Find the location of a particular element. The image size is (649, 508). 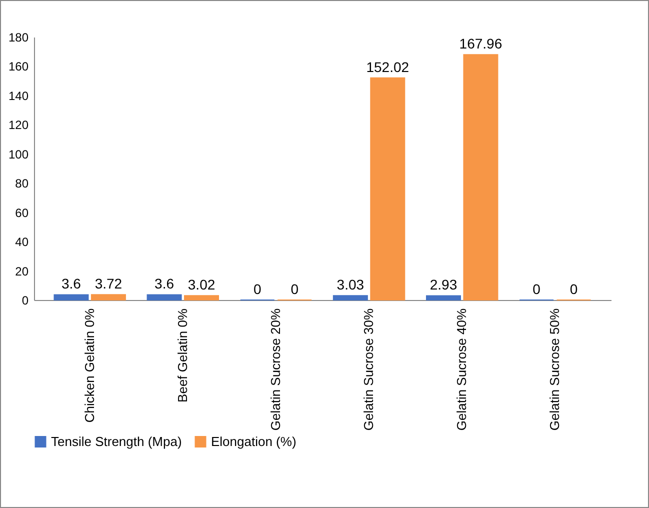

y-tick-label: 160 is located at coordinates (18, 67).